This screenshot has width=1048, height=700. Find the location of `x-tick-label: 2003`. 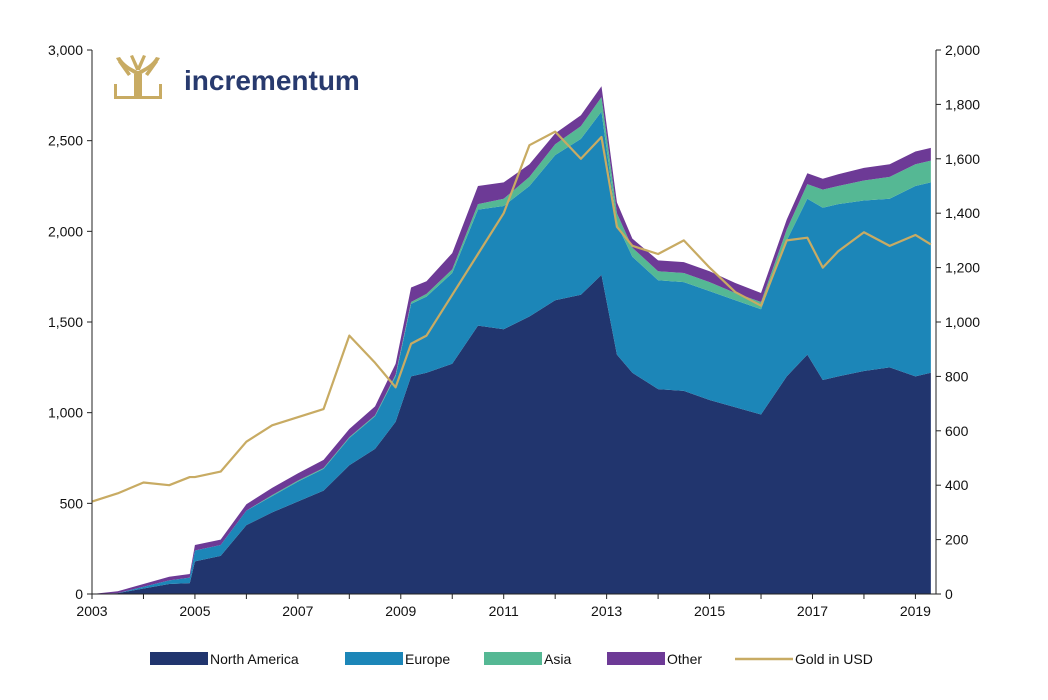

x-tick-label: 2003 is located at coordinates (91, 611).